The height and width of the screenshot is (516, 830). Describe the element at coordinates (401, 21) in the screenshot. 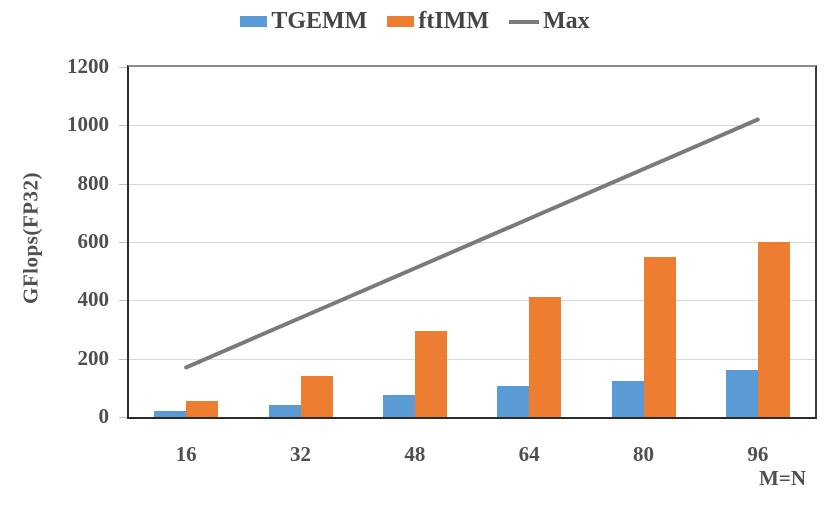

I see `ftimm-swatch-icon` at that location.